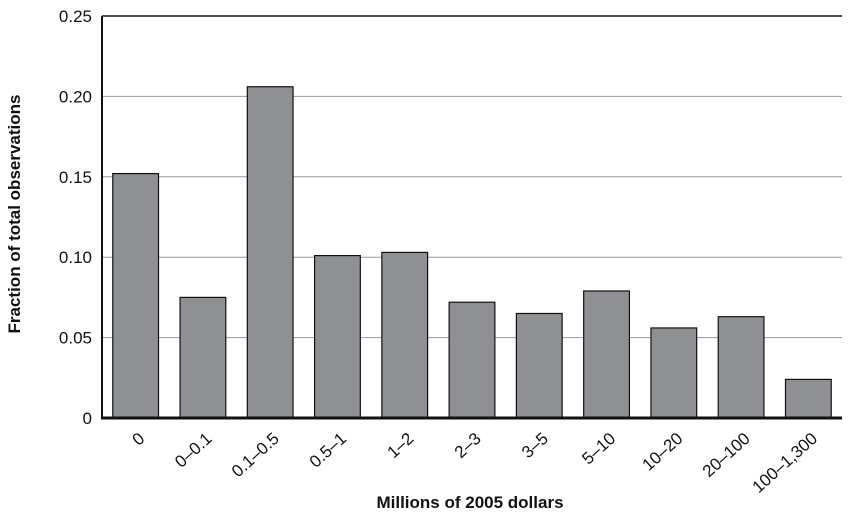 The width and height of the screenshot is (856, 518). I want to click on x-axis-title: Millions of 2005 dollars, so click(469, 502).